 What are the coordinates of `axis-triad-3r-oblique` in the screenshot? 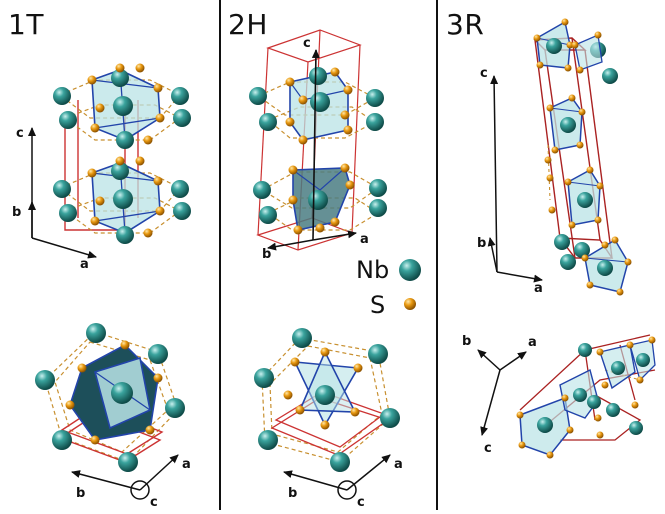 It's located at (502, 392).